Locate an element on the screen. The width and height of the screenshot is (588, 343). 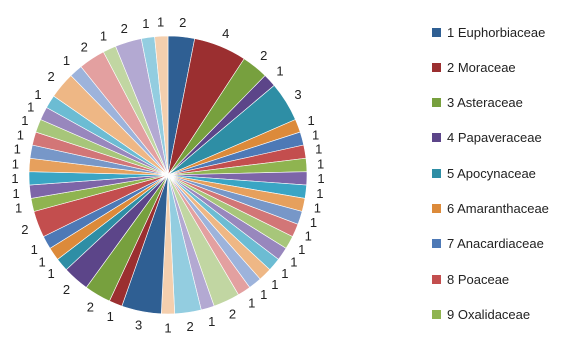
legend-item: 6 Amaranthaceae is located at coordinates (490, 208).